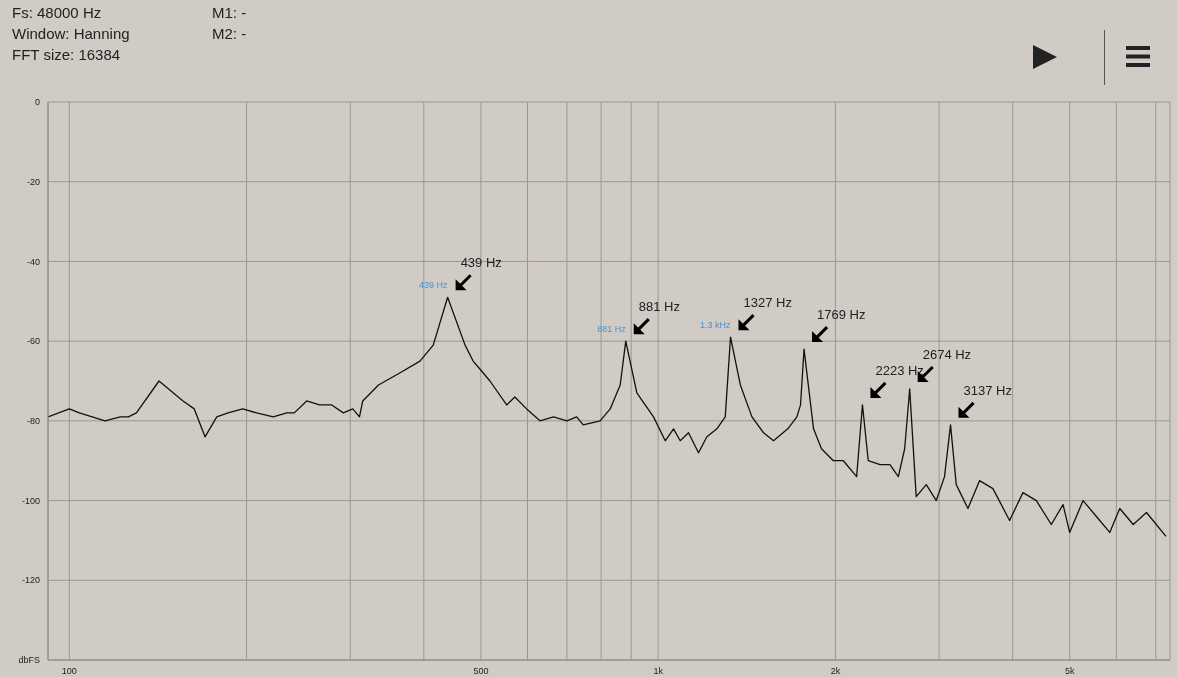 This screenshot has height=677, width=1177. I want to click on text: Fs: 48000 Hz, so click(57, 12).